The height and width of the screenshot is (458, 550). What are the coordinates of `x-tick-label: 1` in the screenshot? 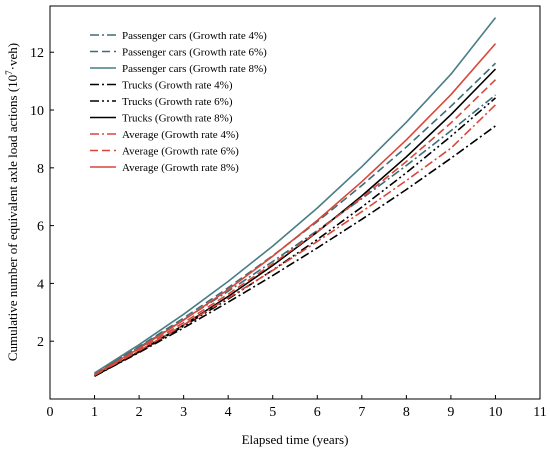 It's located at (94, 412).